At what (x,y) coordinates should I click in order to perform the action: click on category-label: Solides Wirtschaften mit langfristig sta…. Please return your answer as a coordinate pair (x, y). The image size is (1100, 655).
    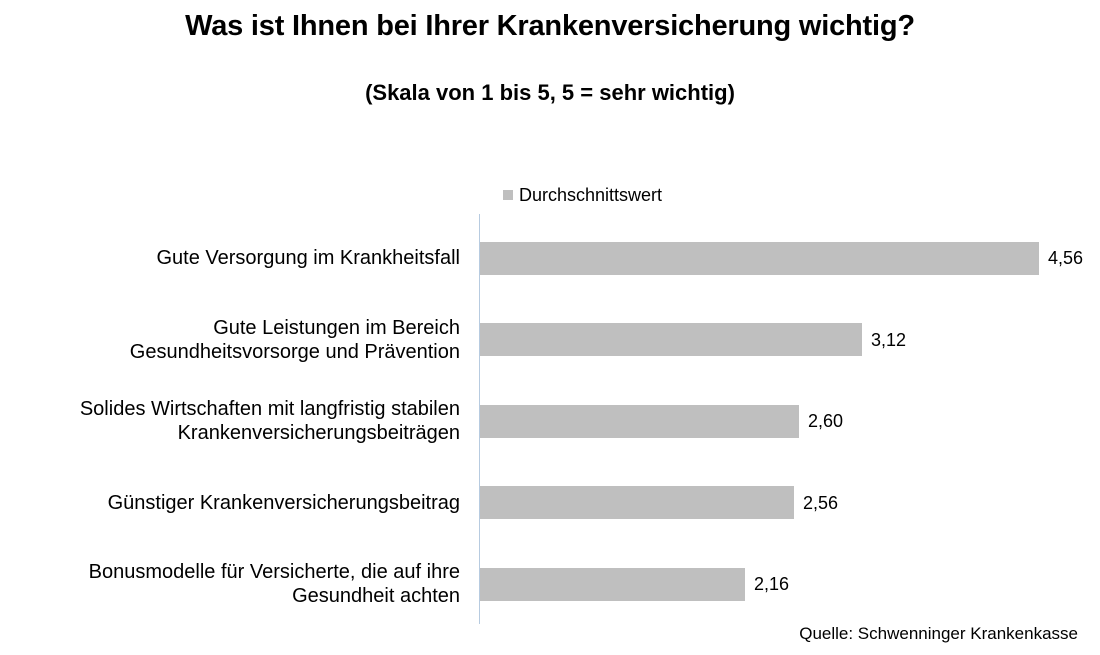
    Looking at the image, I should click on (230, 421).